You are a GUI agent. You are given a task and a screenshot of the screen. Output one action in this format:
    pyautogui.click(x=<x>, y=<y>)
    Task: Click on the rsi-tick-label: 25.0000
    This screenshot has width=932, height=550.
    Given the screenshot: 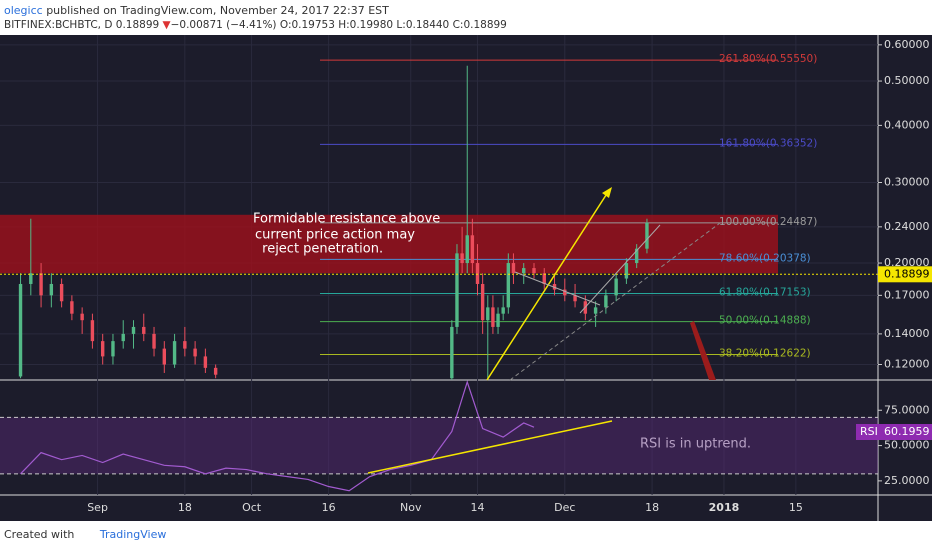 What is the action you would take?
    pyautogui.click(x=907, y=480)
    